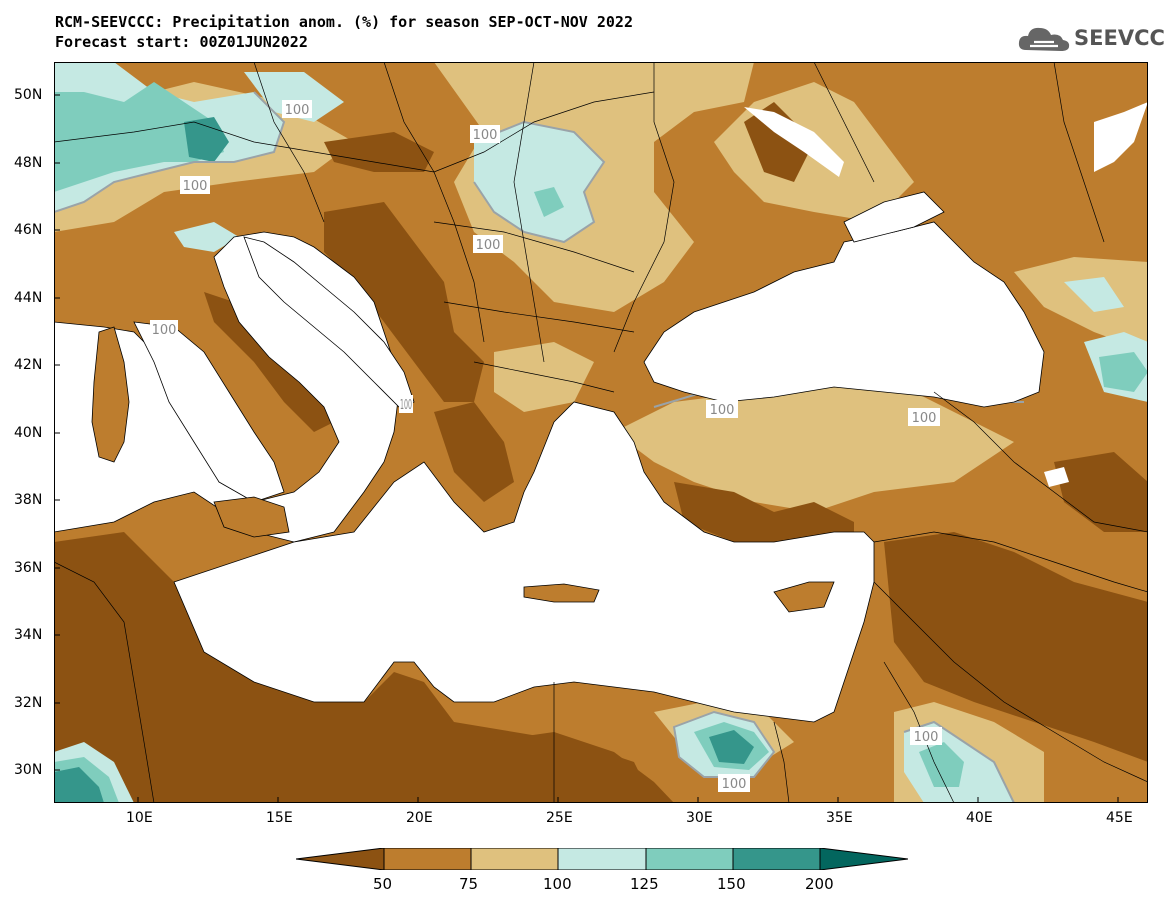 The image size is (1165, 907). I want to click on field-lt50-east-turkey, so click(1101, 492).